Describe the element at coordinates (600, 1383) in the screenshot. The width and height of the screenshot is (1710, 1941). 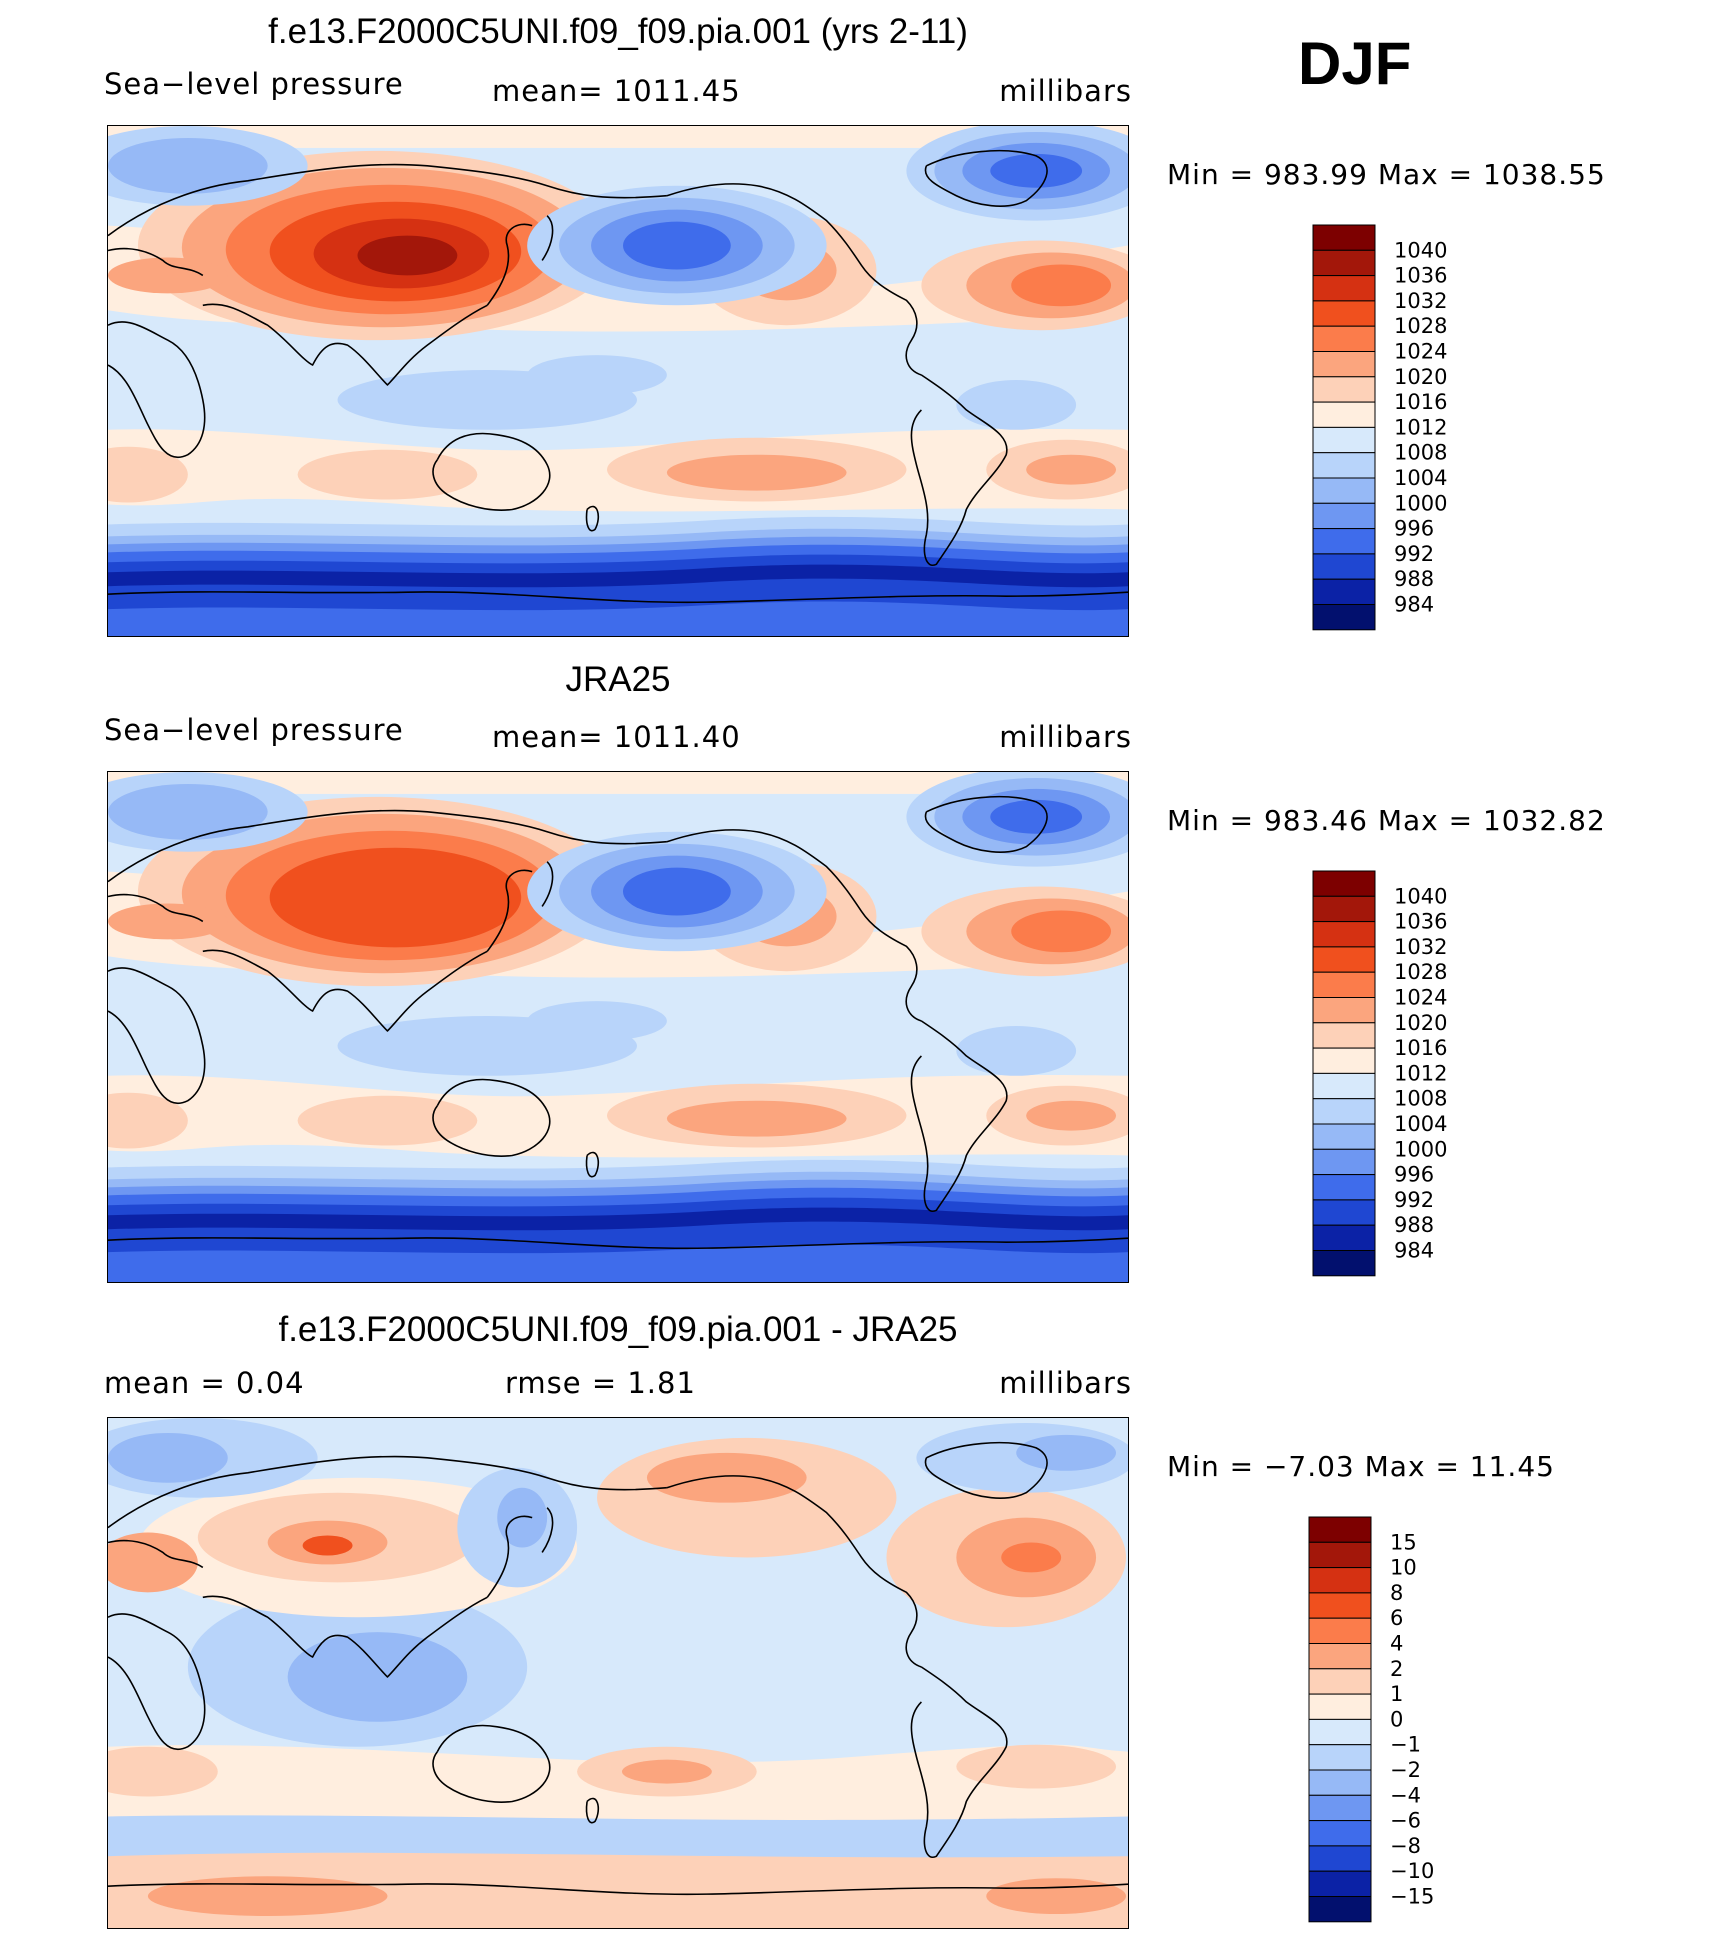
I see `panel-diff-rmse: rmse = 1.81` at that location.